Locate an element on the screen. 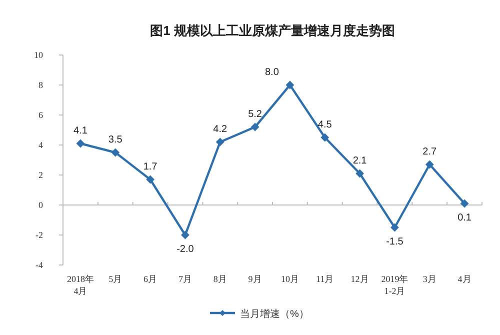 The width and height of the screenshot is (500, 335). y-tick-label: 6 is located at coordinates (41, 115).